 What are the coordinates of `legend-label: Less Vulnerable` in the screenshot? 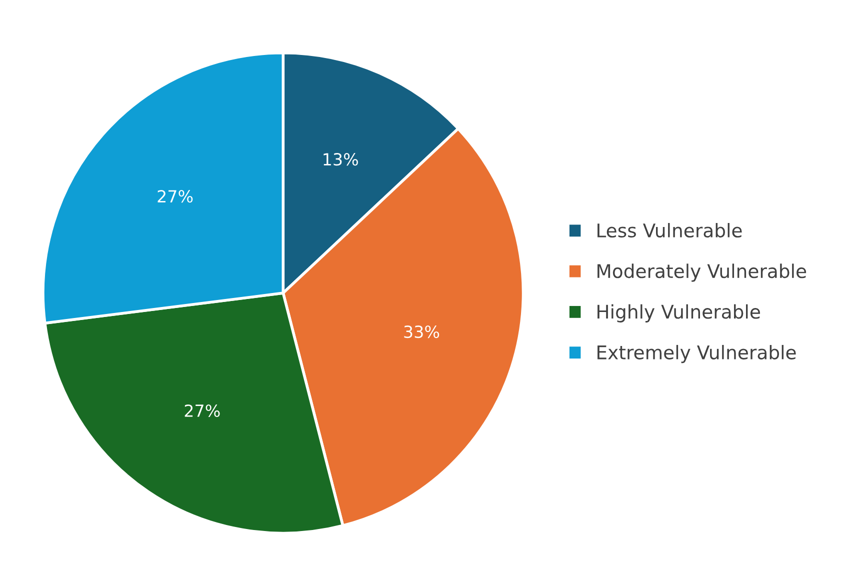 It's located at (670, 230).